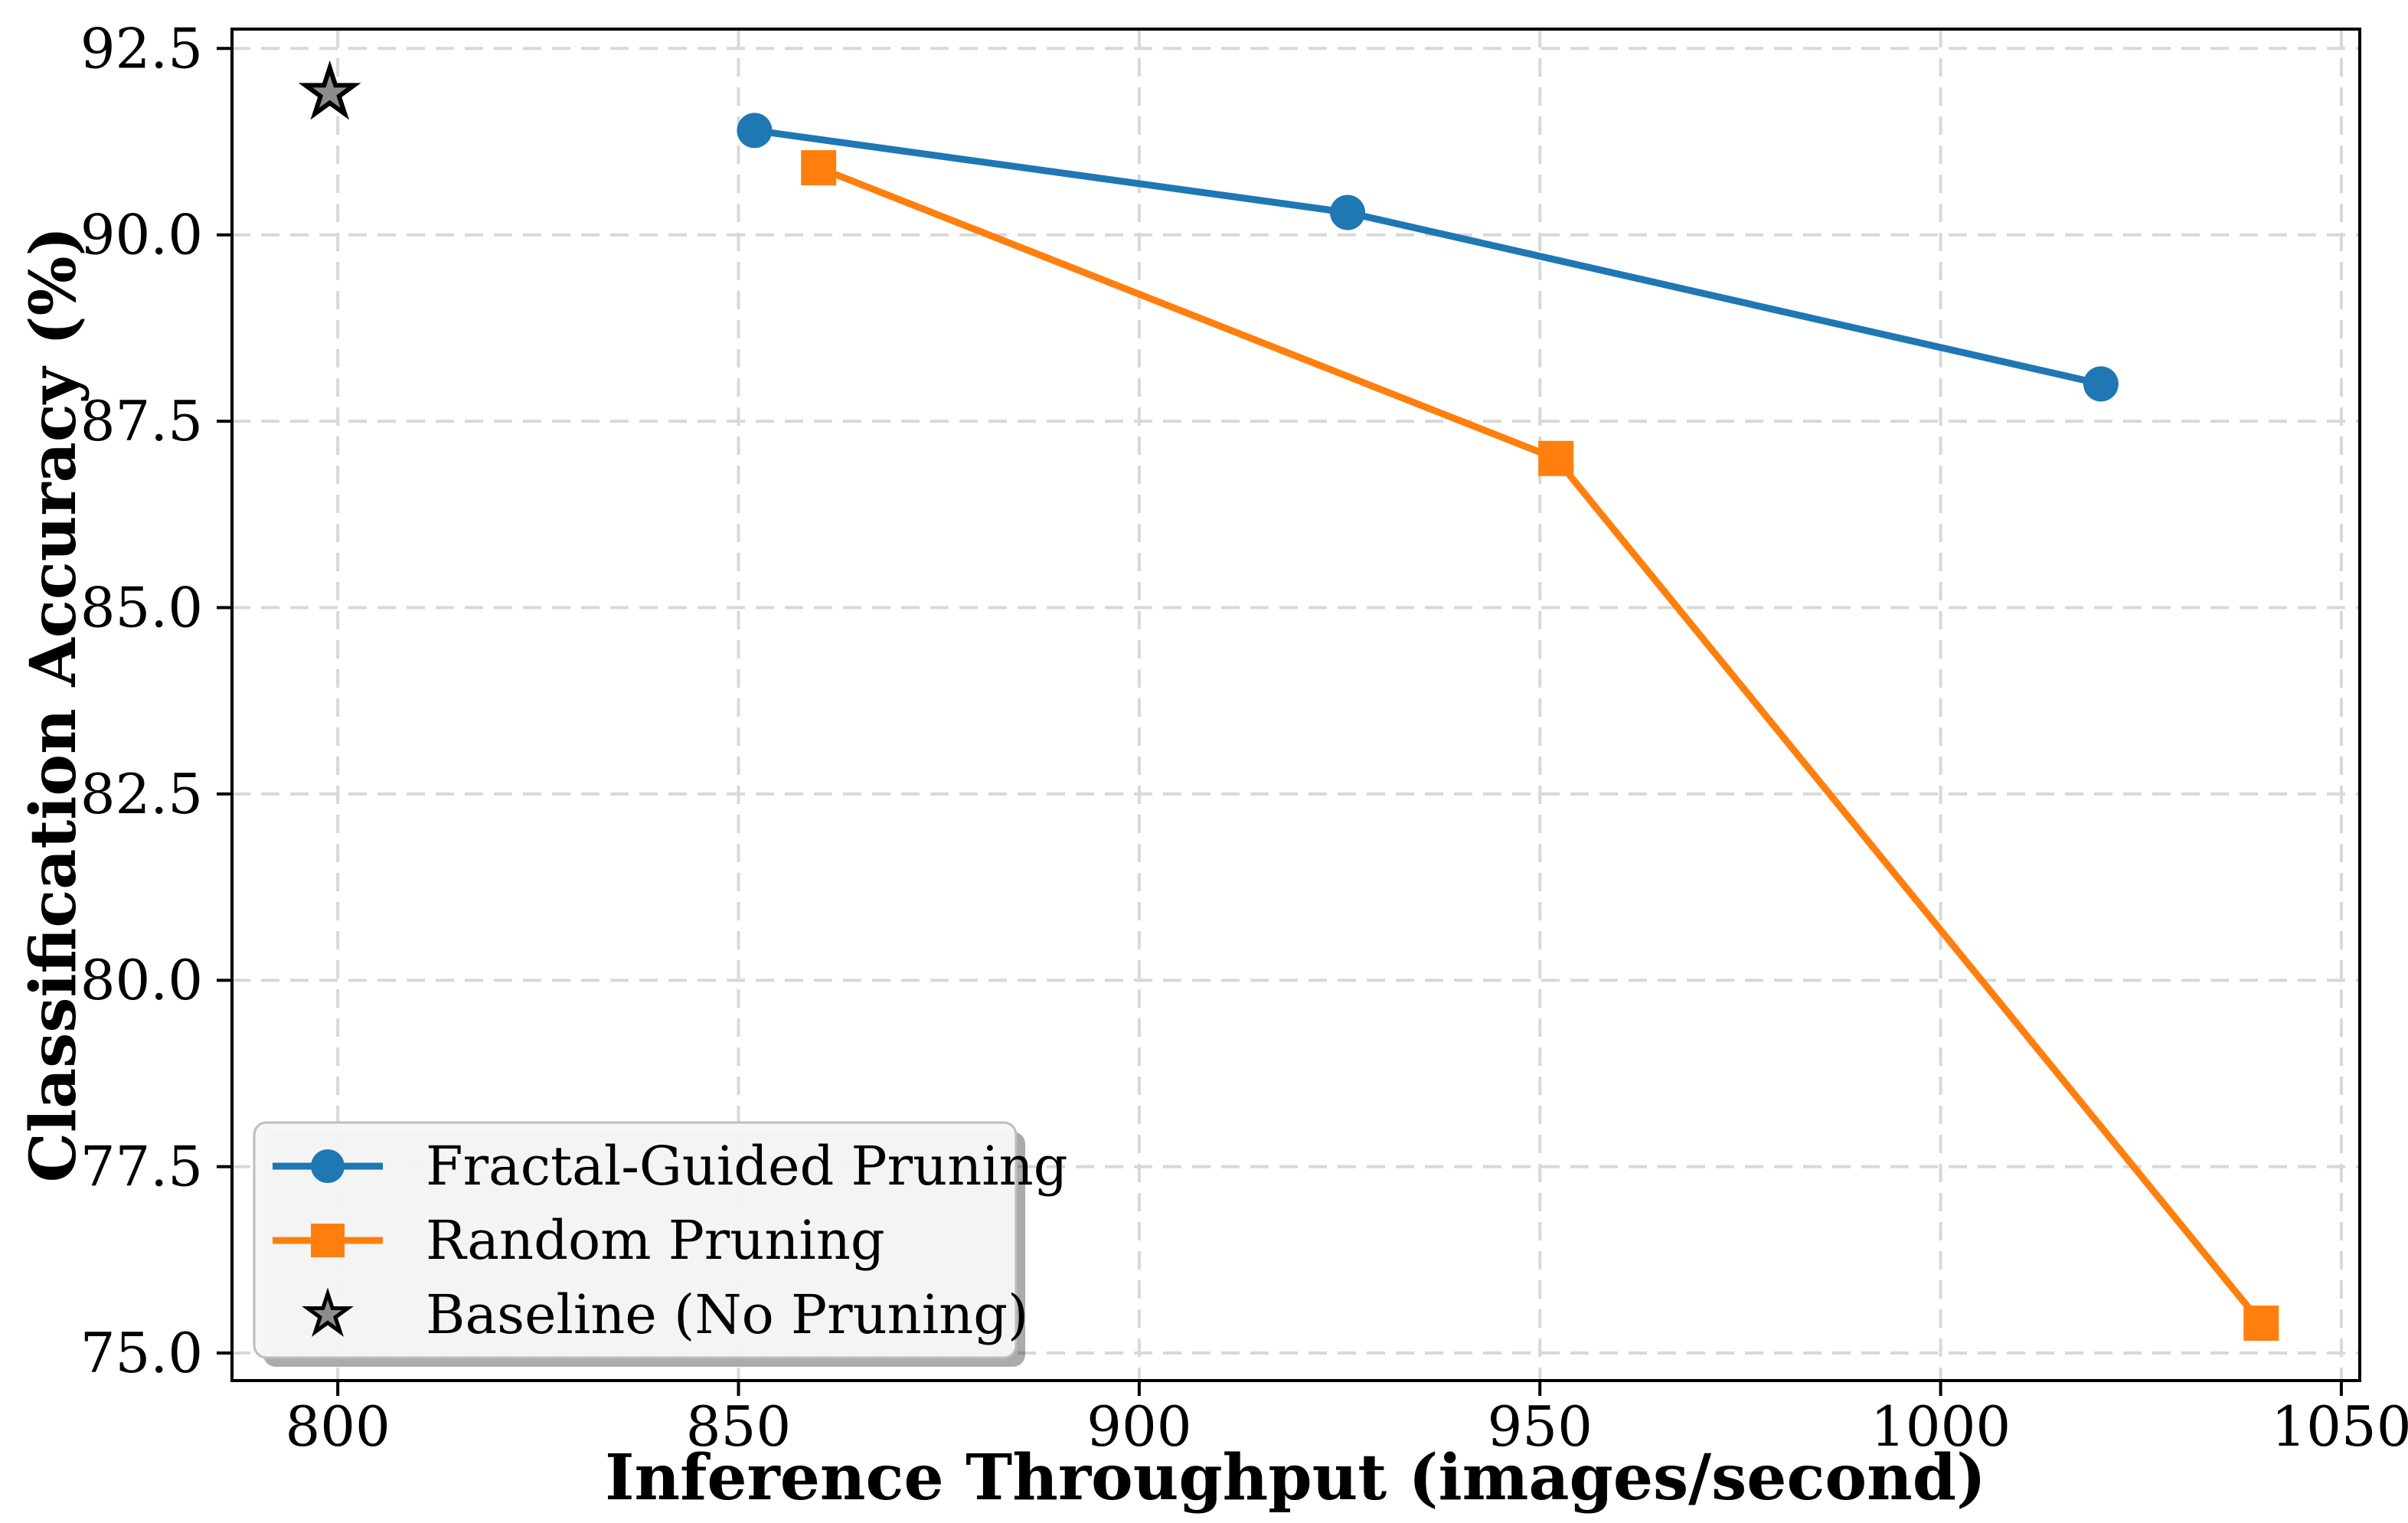 This screenshot has height=1523, width=2408. I want to click on legend-item-label: Random Pruning, so click(655, 1240).